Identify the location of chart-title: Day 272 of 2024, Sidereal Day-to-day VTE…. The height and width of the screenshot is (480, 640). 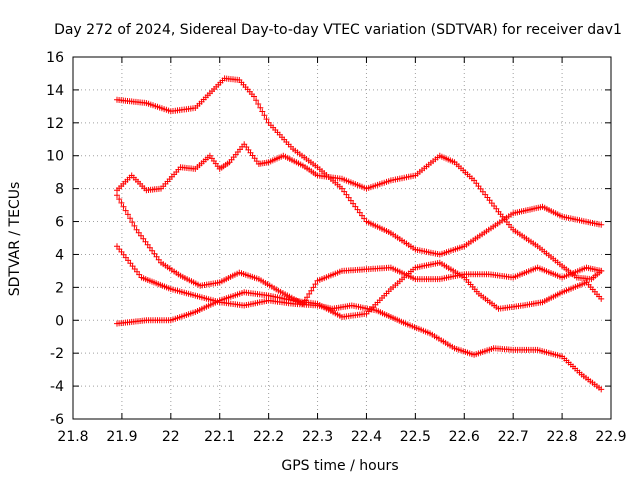
(338, 30).